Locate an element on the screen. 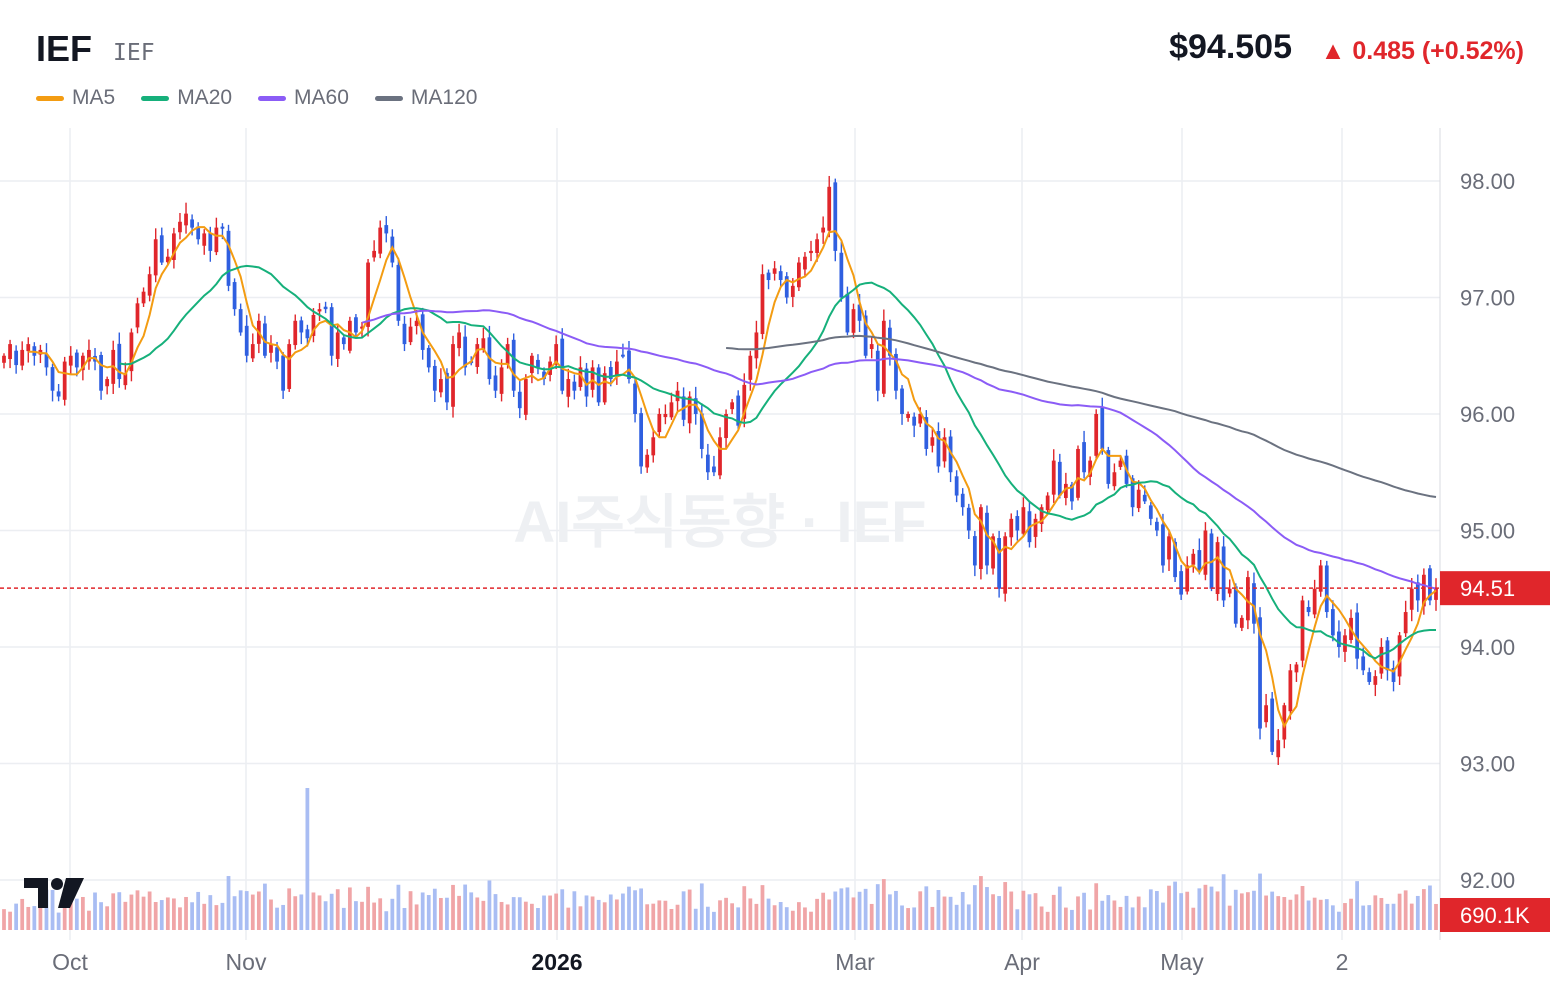 This screenshot has width=1560, height=988. legend-ma5: MA5 is located at coordinates (75, 98).